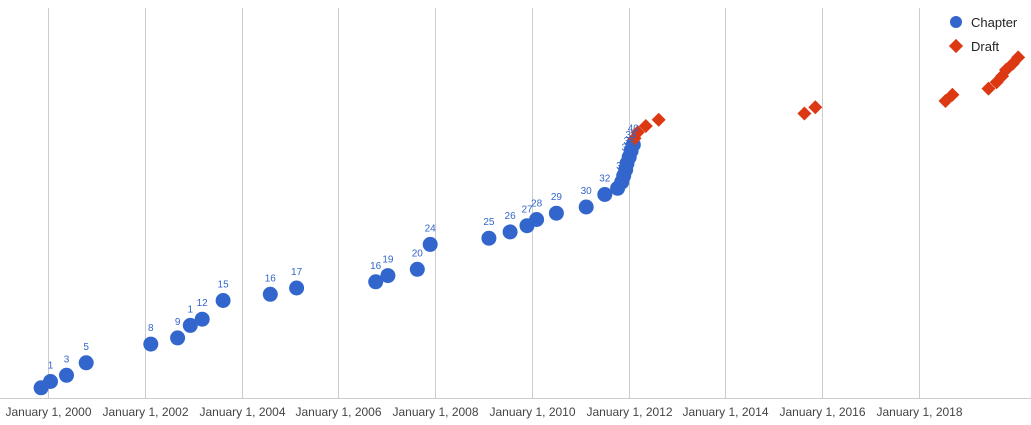 The image size is (1031, 425). I want to click on chapter-data-label: 20, so click(418, 253).